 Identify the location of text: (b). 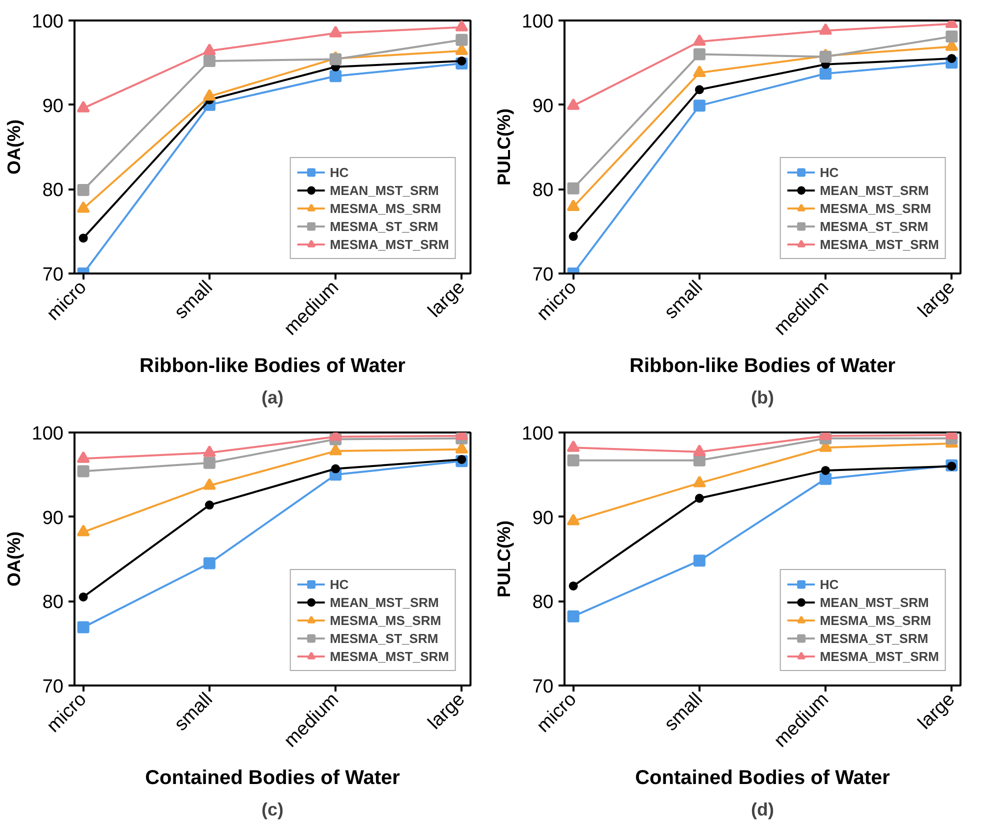
(762, 398).